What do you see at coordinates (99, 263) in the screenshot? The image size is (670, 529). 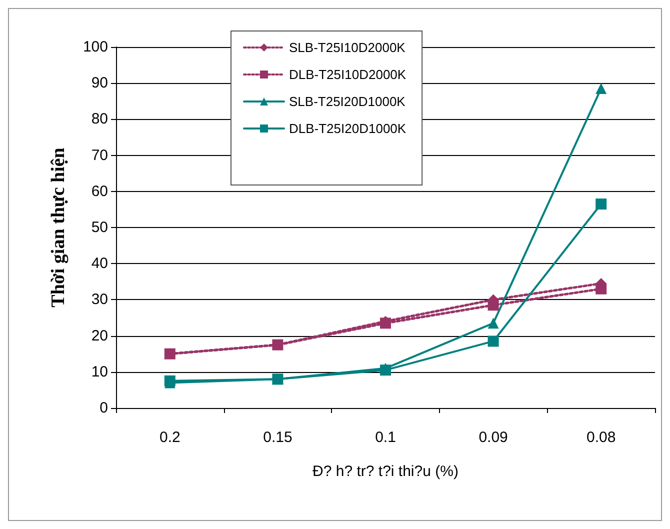 I see `y-tick-label: 40` at bounding box center [99, 263].